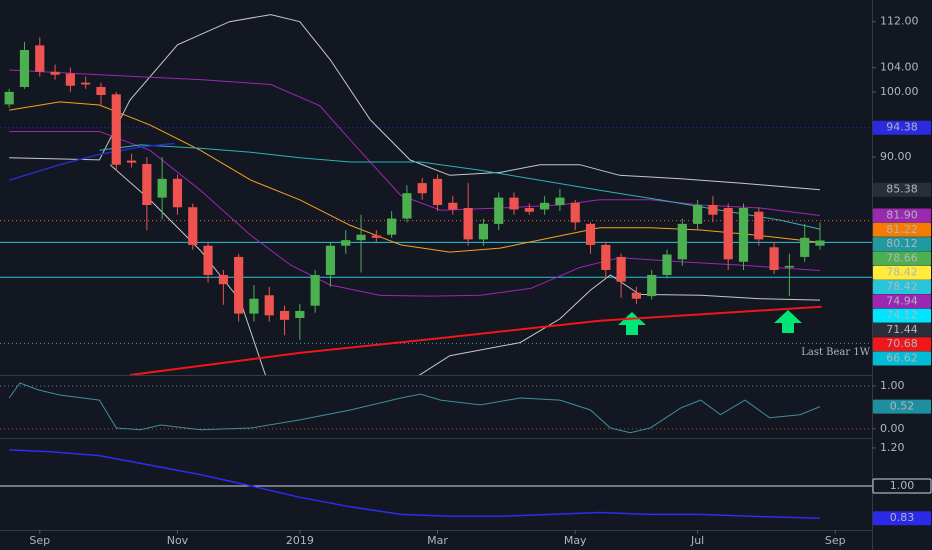 The width and height of the screenshot is (932, 550). What do you see at coordinates (475, 340) in the screenshot?
I see `overlay-line` at bounding box center [475, 340].